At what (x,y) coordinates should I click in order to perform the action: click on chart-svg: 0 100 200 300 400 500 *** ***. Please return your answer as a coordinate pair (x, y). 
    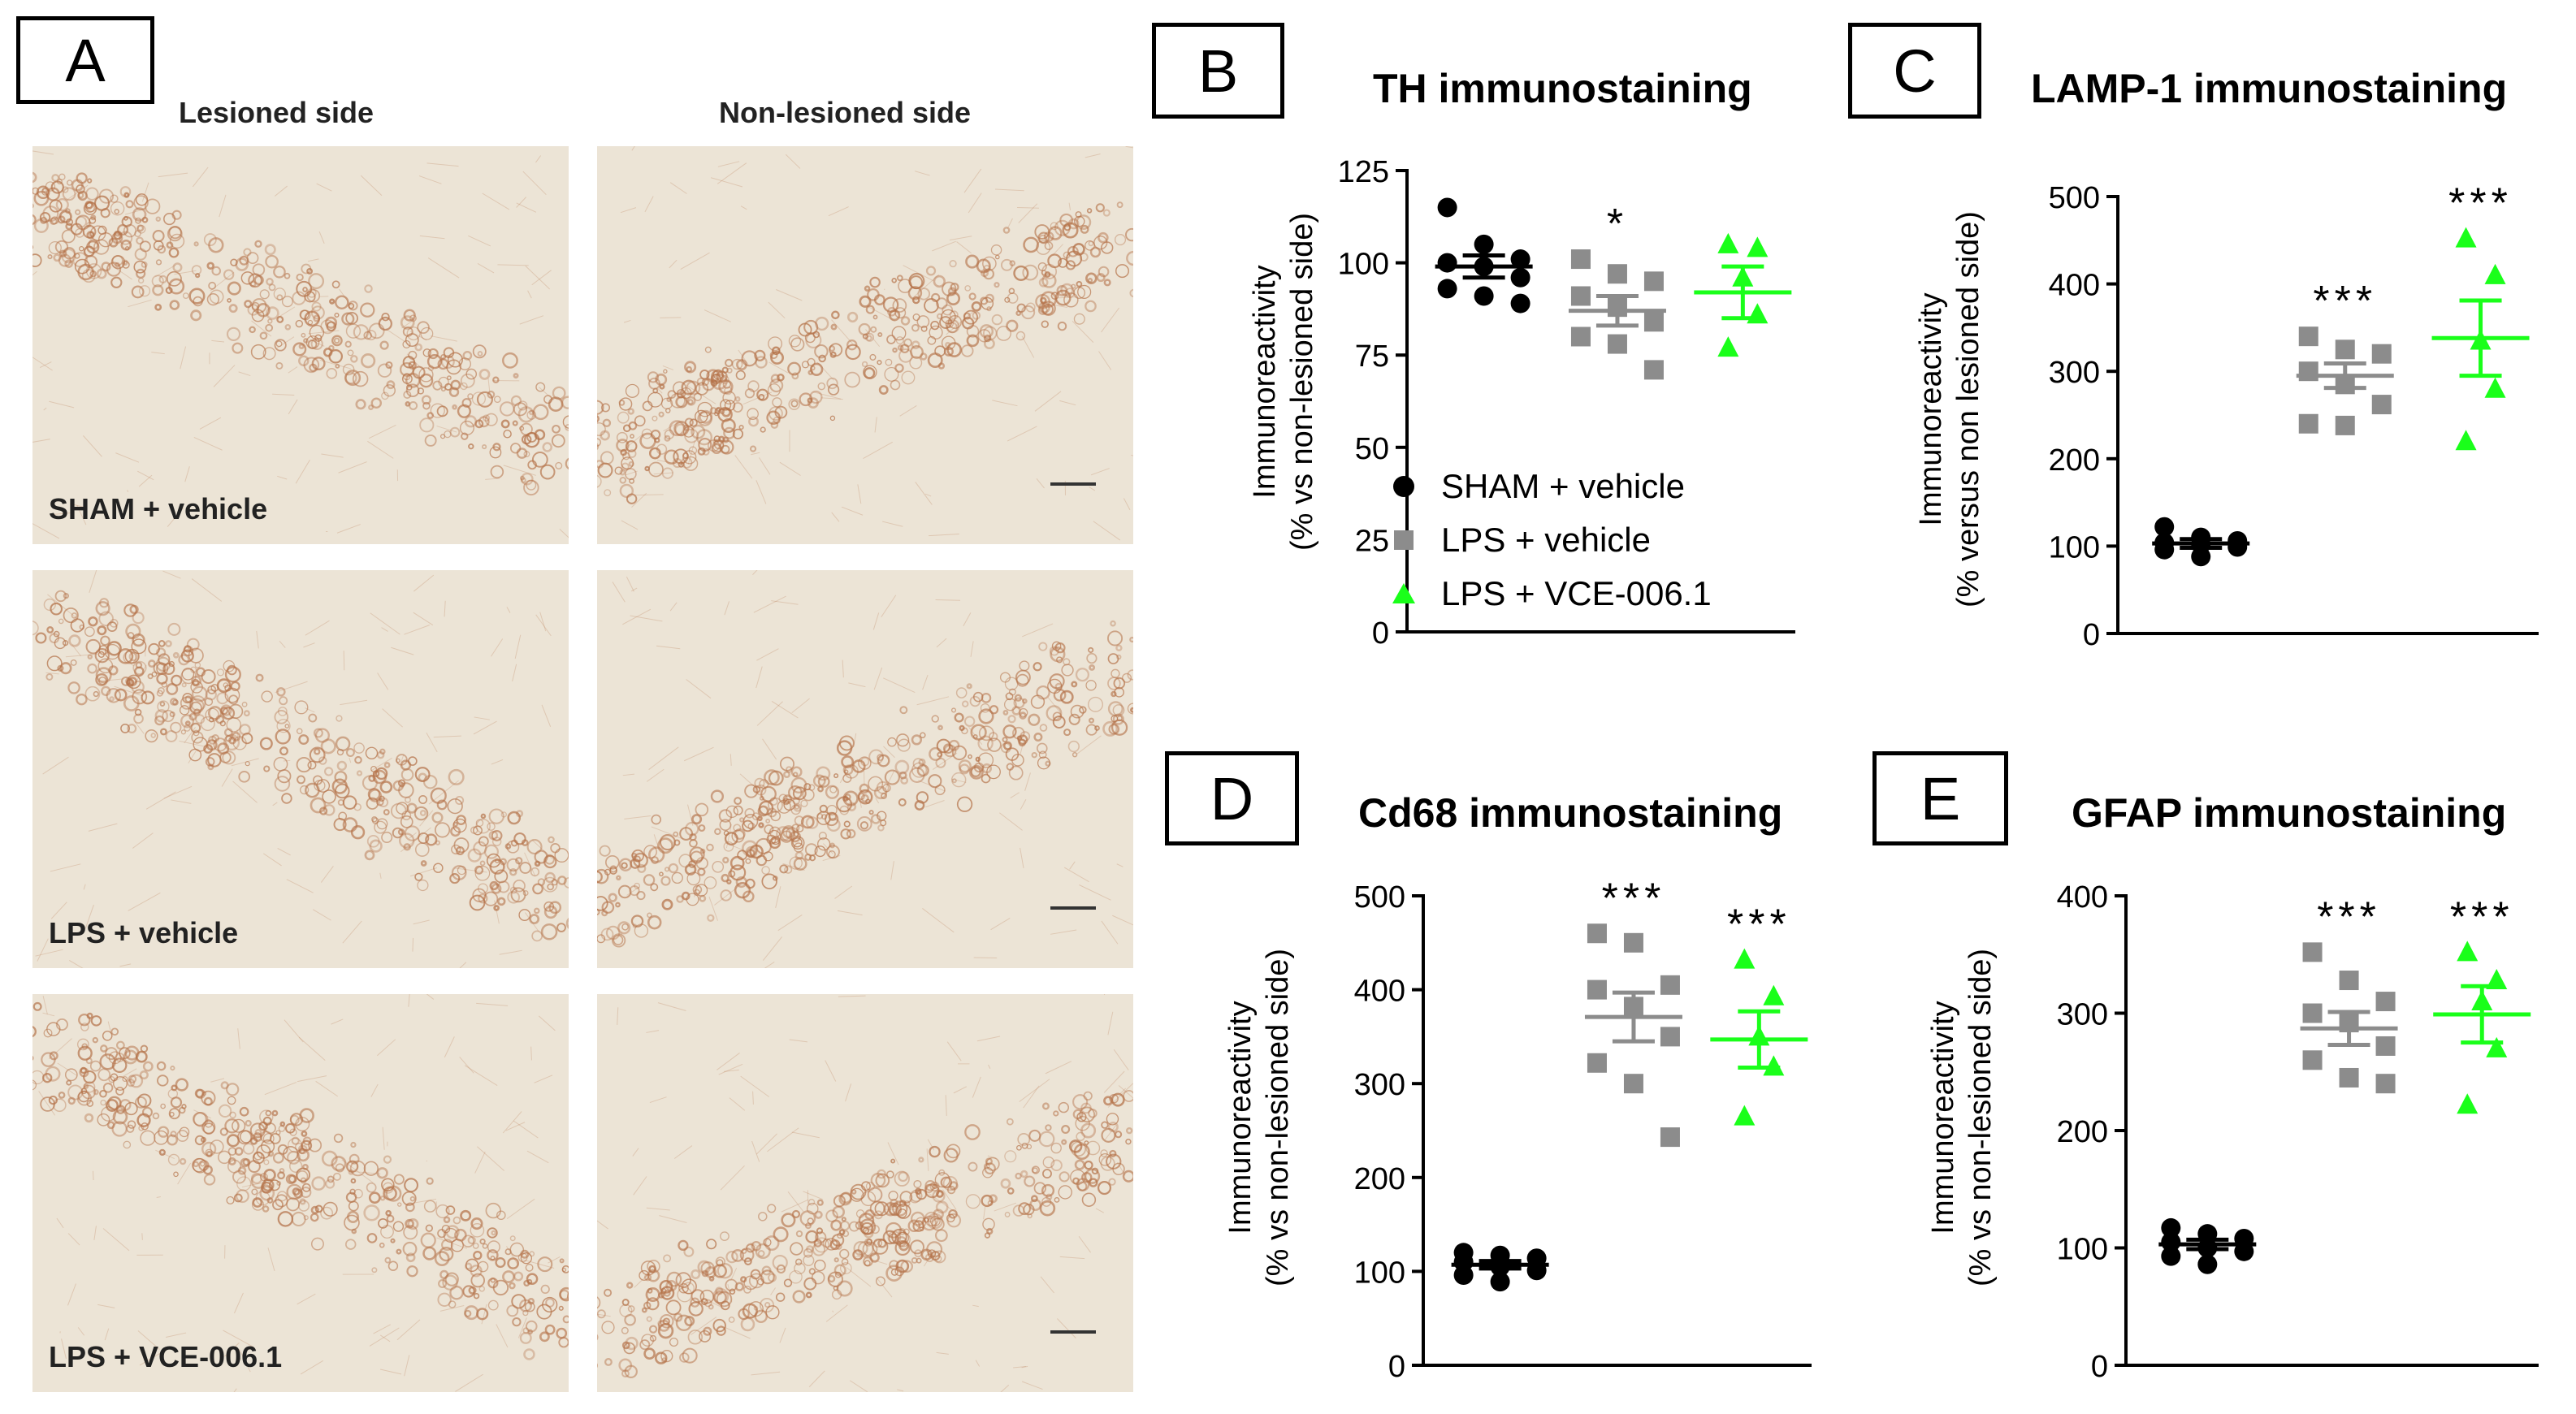
    Looking at the image, I should click on (1583, 1130).